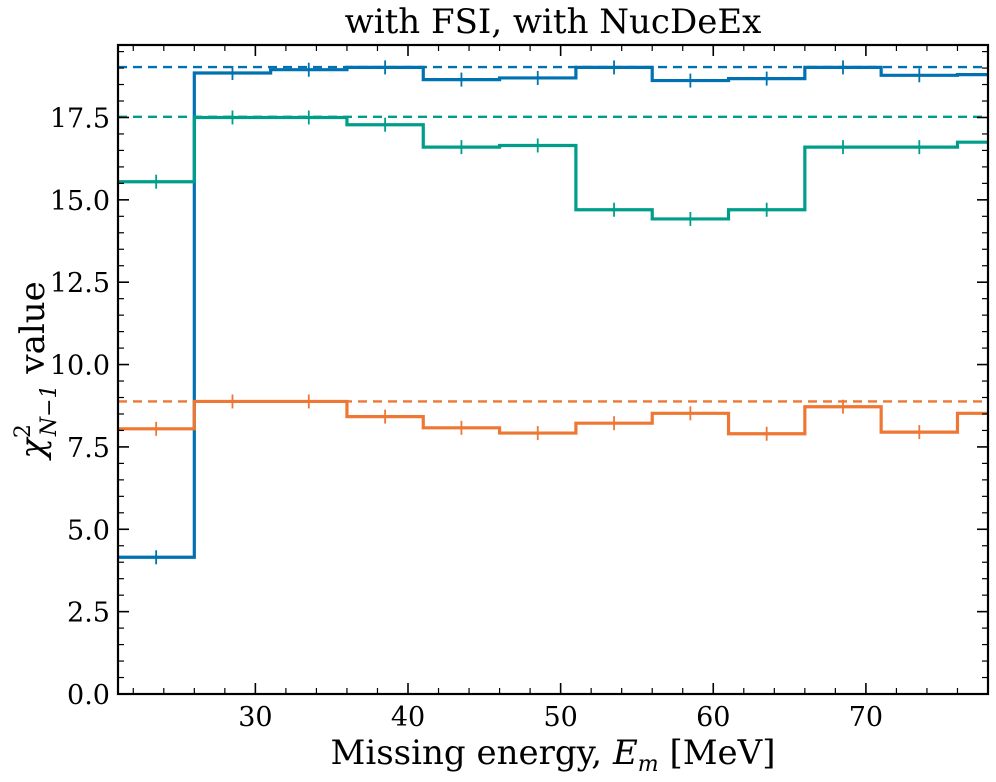  What do you see at coordinates (80, 366) in the screenshot?
I see `y-tick-label: 10.0` at bounding box center [80, 366].